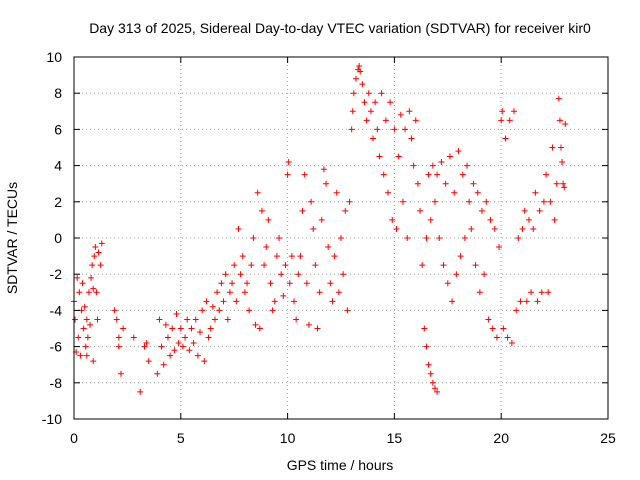  What do you see at coordinates (56, 310) in the screenshot?
I see `y-tick-label: -4` at bounding box center [56, 310].